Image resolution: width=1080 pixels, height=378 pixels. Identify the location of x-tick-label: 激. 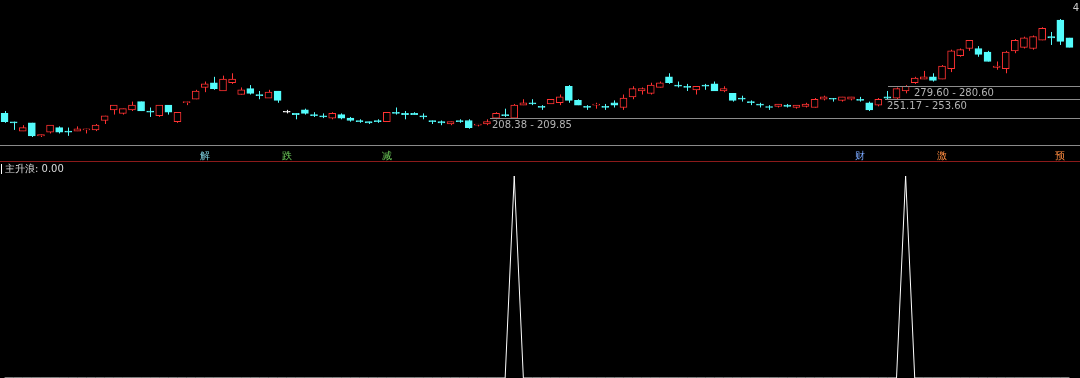
(942, 155).